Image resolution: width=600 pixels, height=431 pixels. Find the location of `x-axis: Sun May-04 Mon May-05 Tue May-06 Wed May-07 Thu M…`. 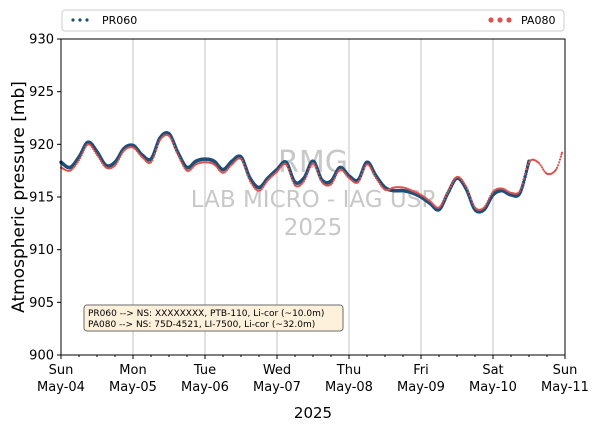

x-axis: Sun May-04 Mon May-05 Tue May-06 Wed May-07 Thu M… is located at coordinates (313, 375).